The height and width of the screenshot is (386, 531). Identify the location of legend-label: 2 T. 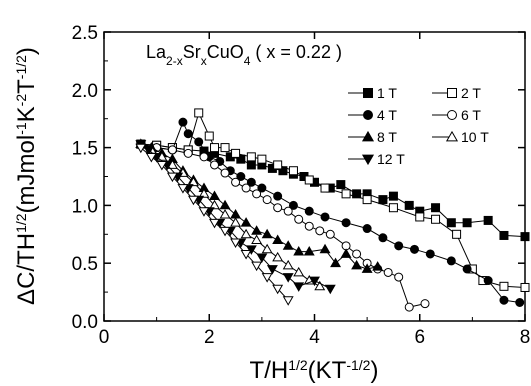
(471, 93).